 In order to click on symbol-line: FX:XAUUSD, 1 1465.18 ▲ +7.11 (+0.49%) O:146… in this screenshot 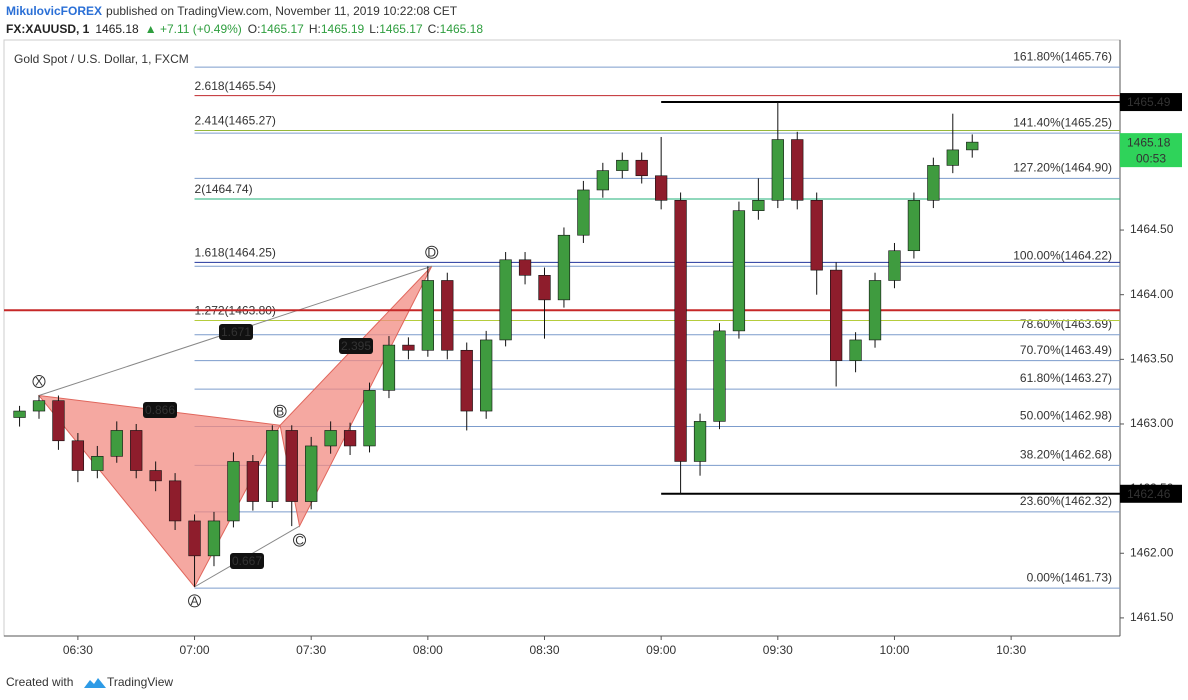, I will do `click(244, 29)`.